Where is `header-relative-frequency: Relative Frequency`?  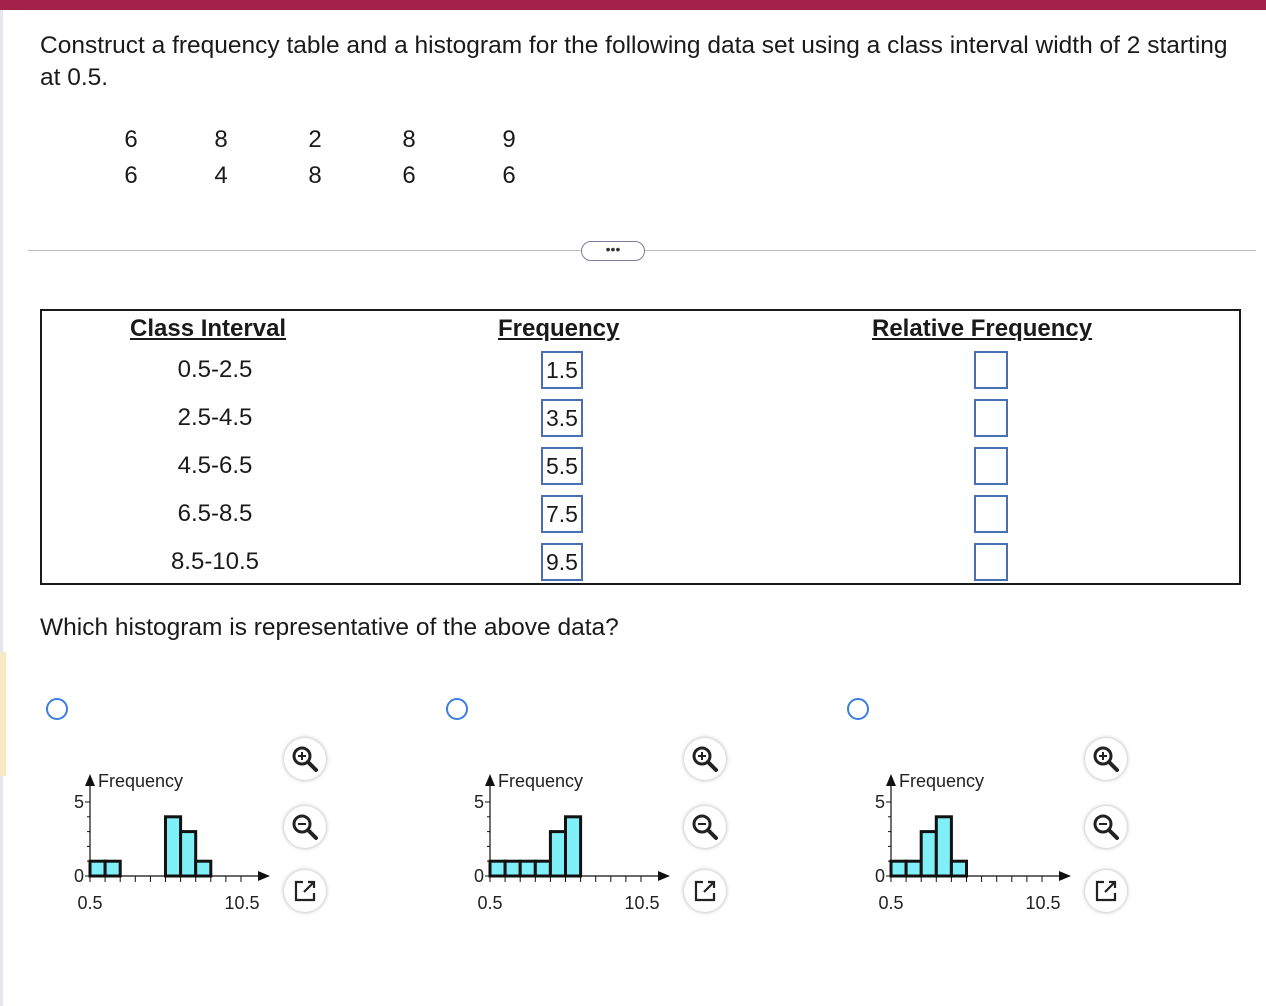 header-relative-frequency: Relative Frequency is located at coordinates (982, 328).